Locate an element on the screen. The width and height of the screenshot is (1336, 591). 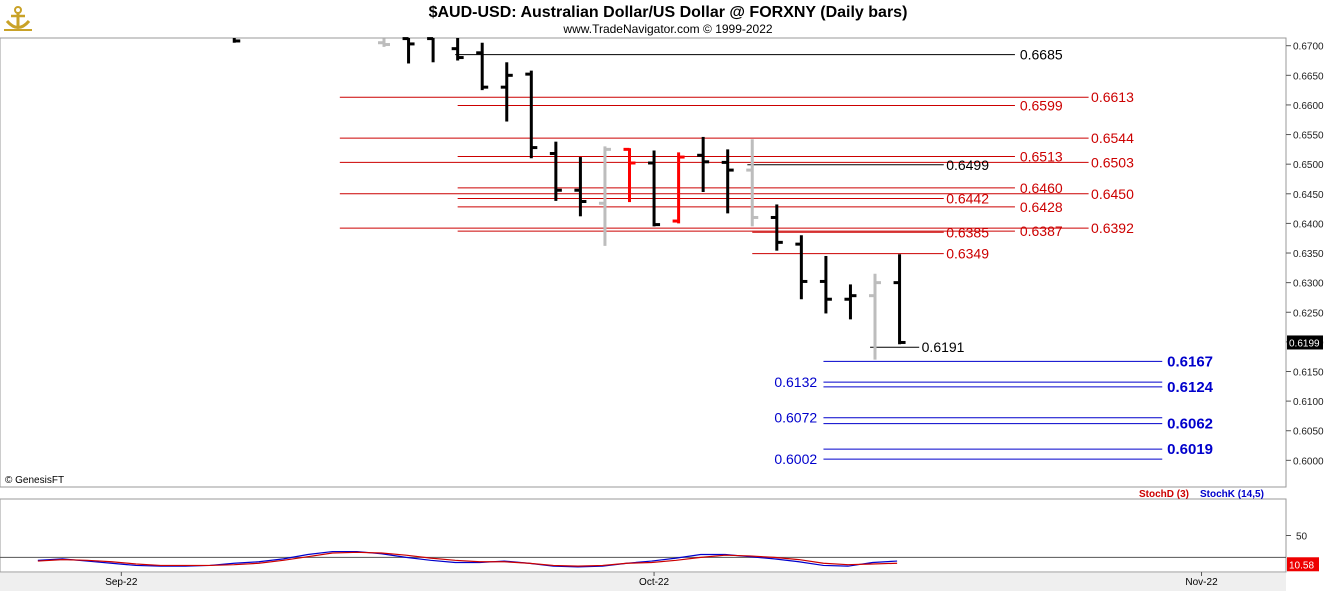
price-tick-label: 0.6400 is located at coordinates (1308, 224).